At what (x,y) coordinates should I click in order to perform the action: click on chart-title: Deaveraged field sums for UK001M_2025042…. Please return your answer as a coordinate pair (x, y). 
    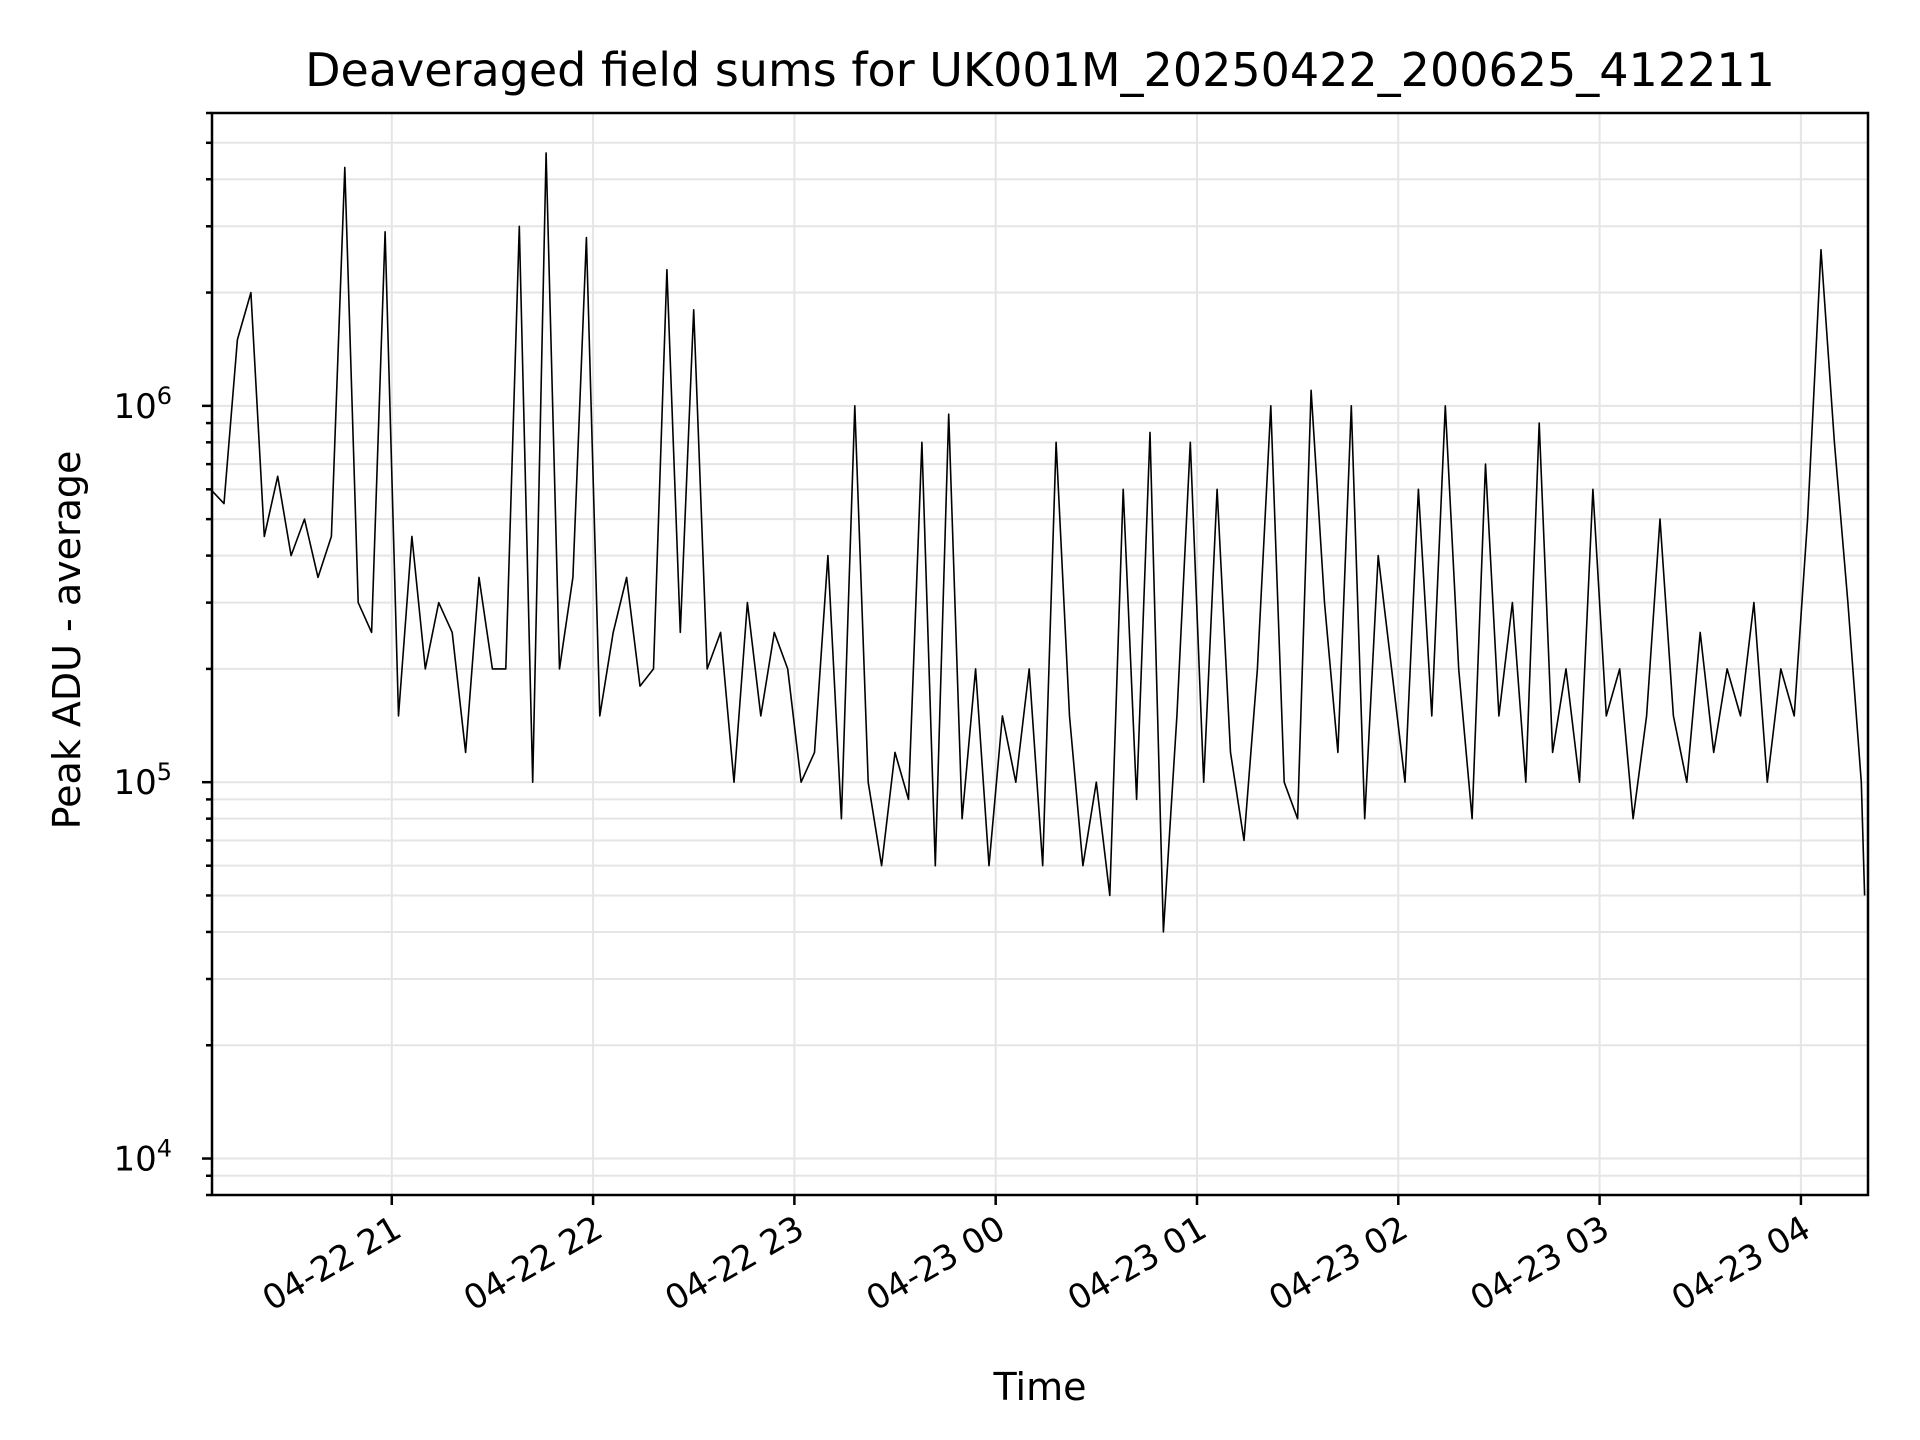
    Looking at the image, I should click on (1040, 70).